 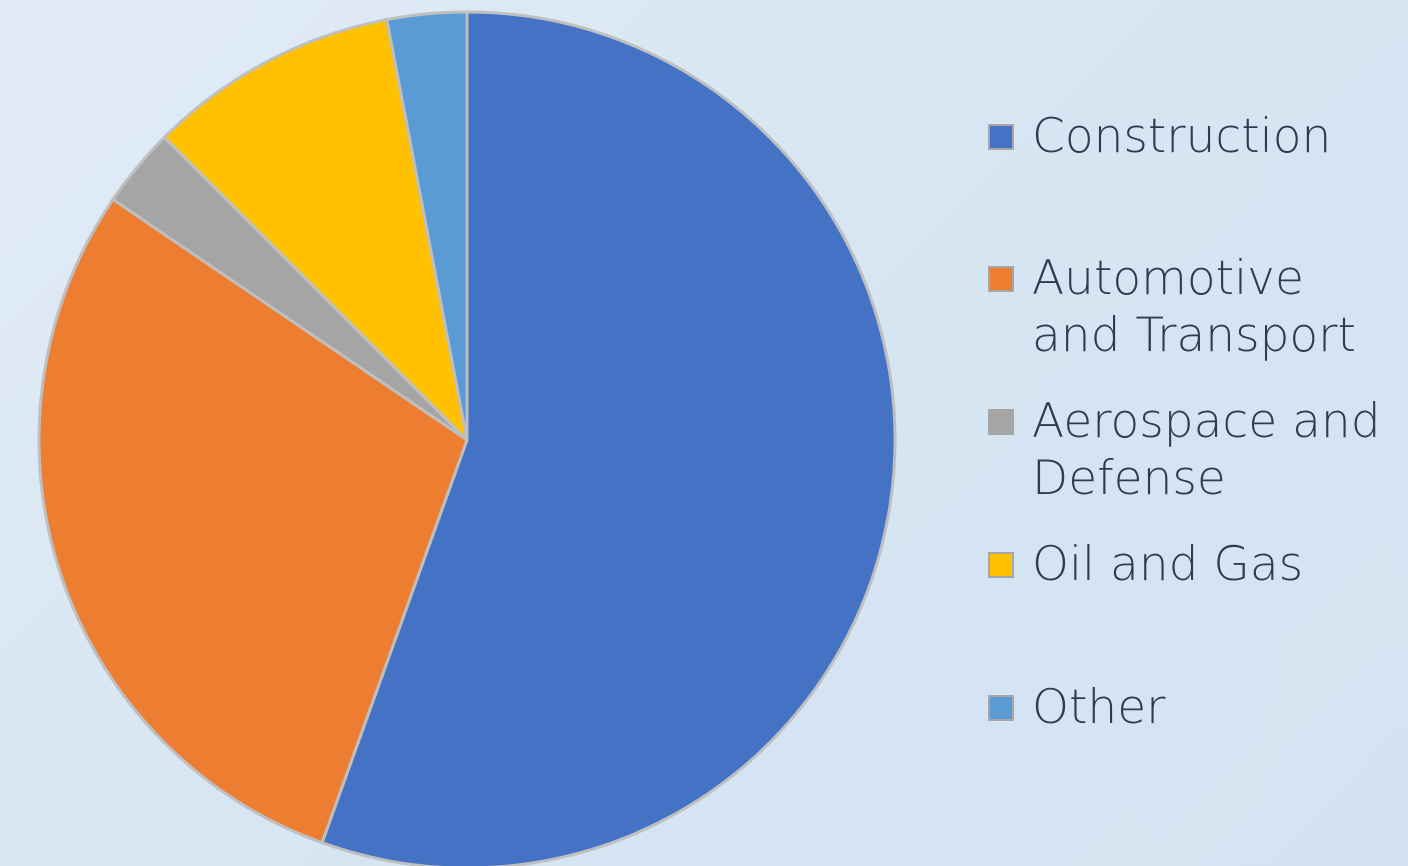 I want to click on legend-item-other: Other, so click(x=1195, y=707).